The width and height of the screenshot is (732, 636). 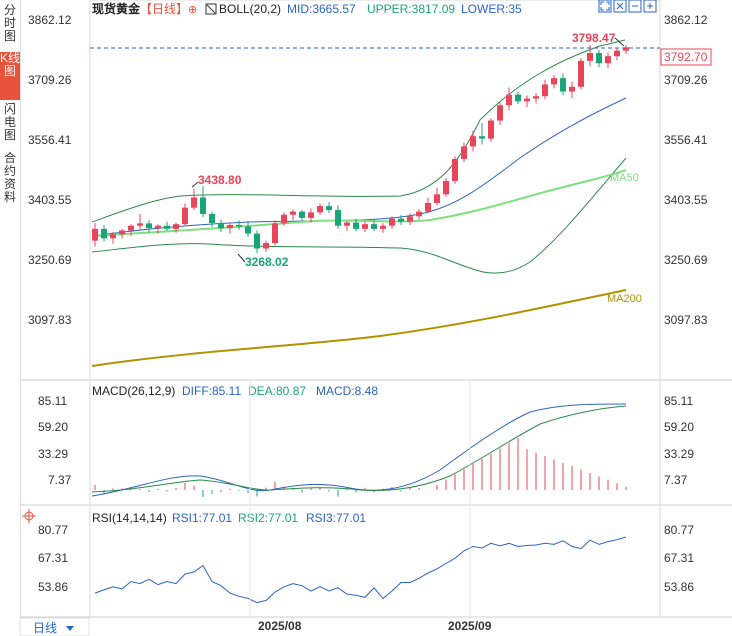 I want to click on tab-kline: K线图, so click(x=10, y=76).